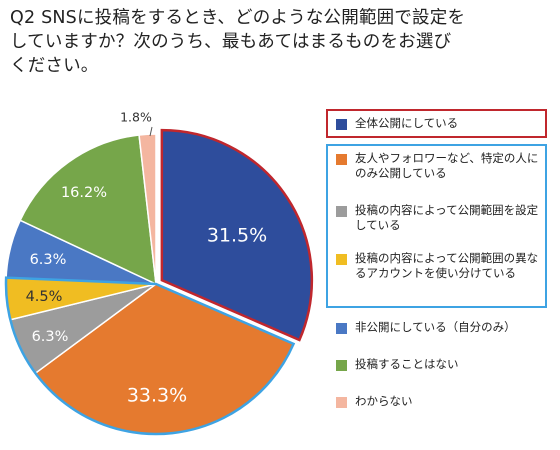  What do you see at coordinates (84, 193) in the screenshot?
I see `data-label: 16.2%` at bounding box center [84, 193].